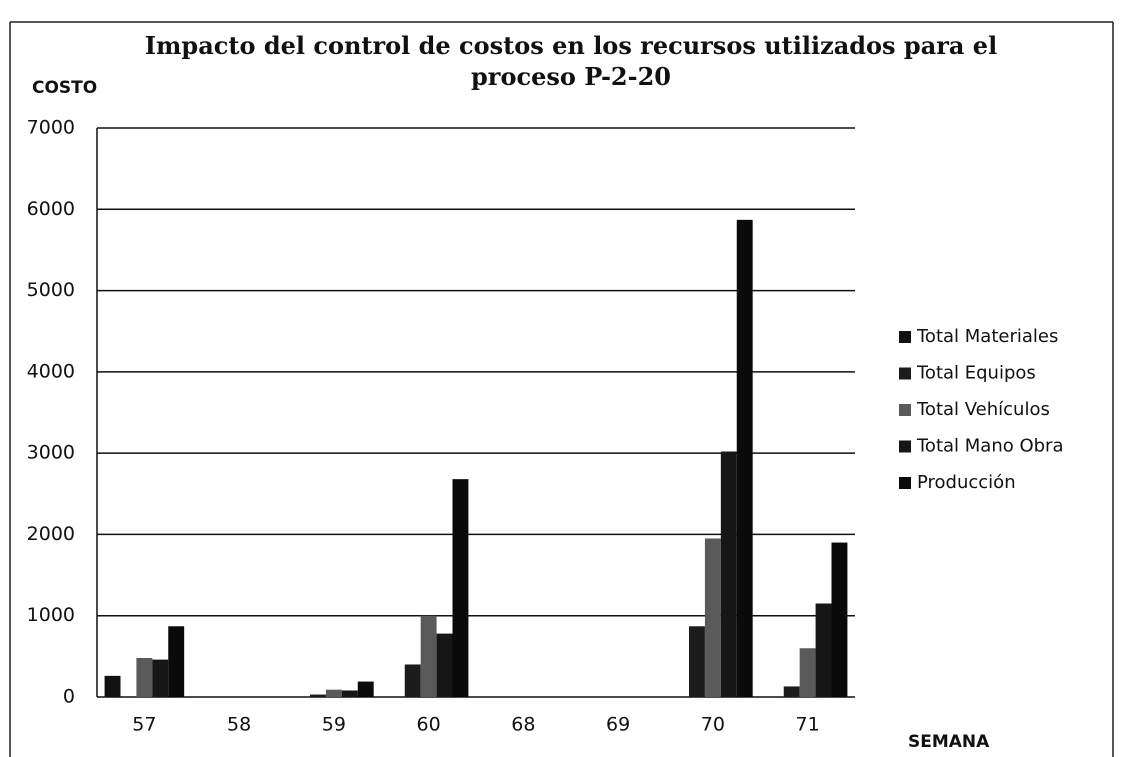  I want to click on x-tick-label: 57, so click(144, 725).